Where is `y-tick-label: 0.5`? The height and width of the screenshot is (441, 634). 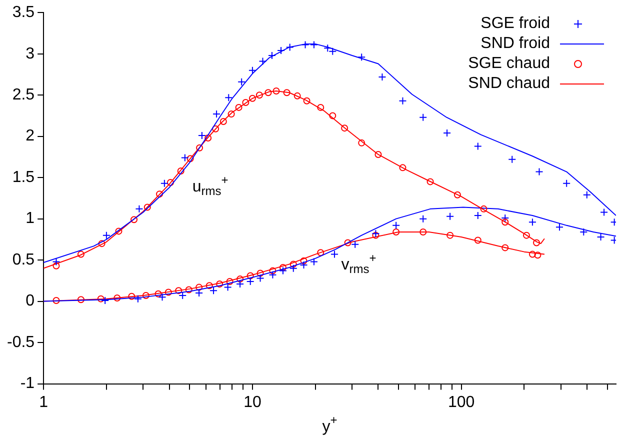 y-tick-label: 0.5 is located at coordinates (23, 259).